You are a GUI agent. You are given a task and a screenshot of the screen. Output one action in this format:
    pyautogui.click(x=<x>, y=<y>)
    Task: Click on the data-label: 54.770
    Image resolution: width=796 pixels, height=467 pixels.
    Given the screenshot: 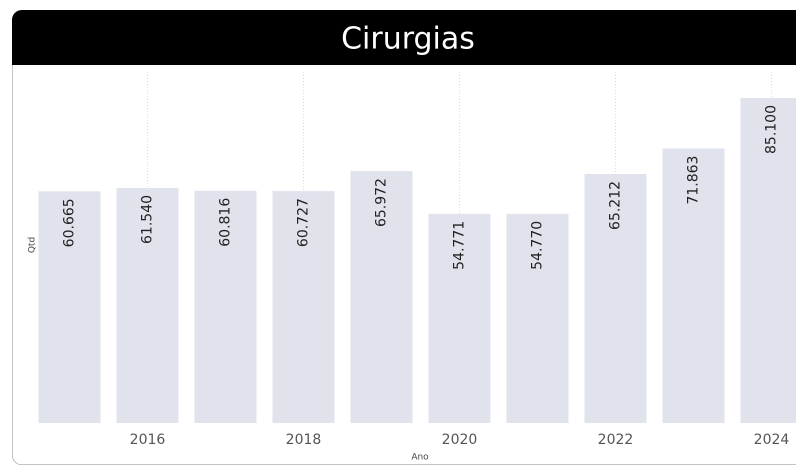 What is the action you would take?
    pyautogui.click(x=538, y=245)
    